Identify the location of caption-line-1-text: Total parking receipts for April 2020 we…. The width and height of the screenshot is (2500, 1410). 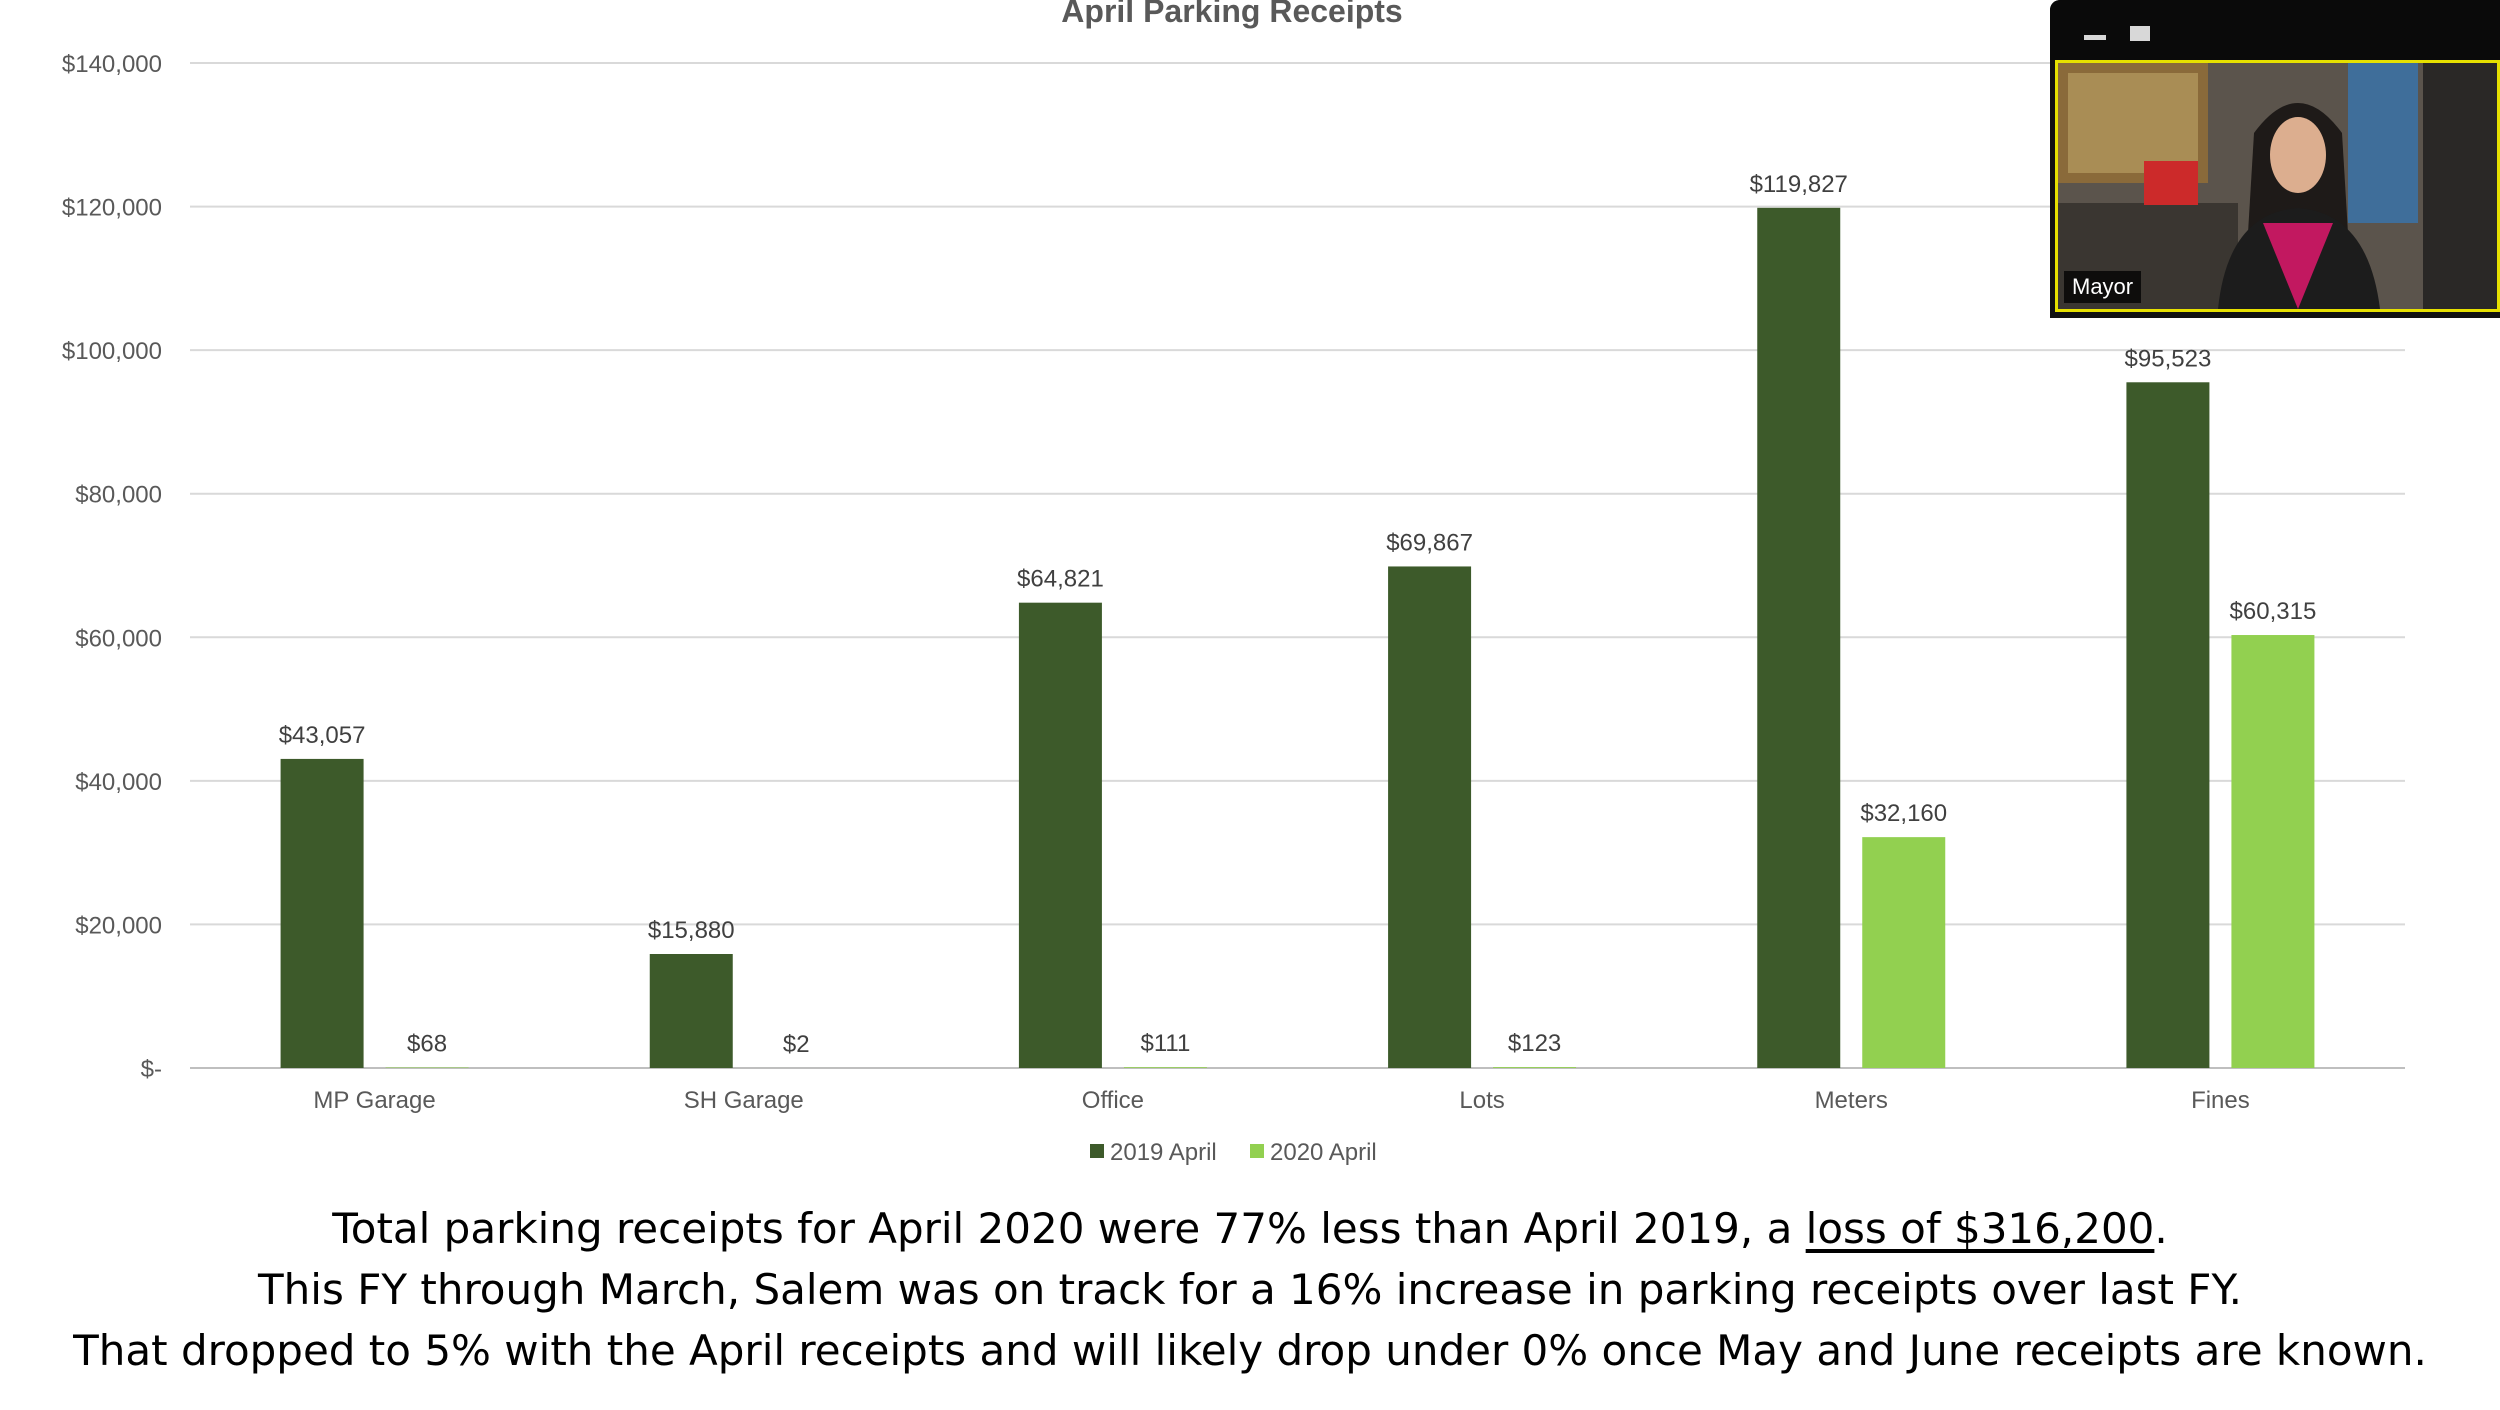
(1069, 1228).